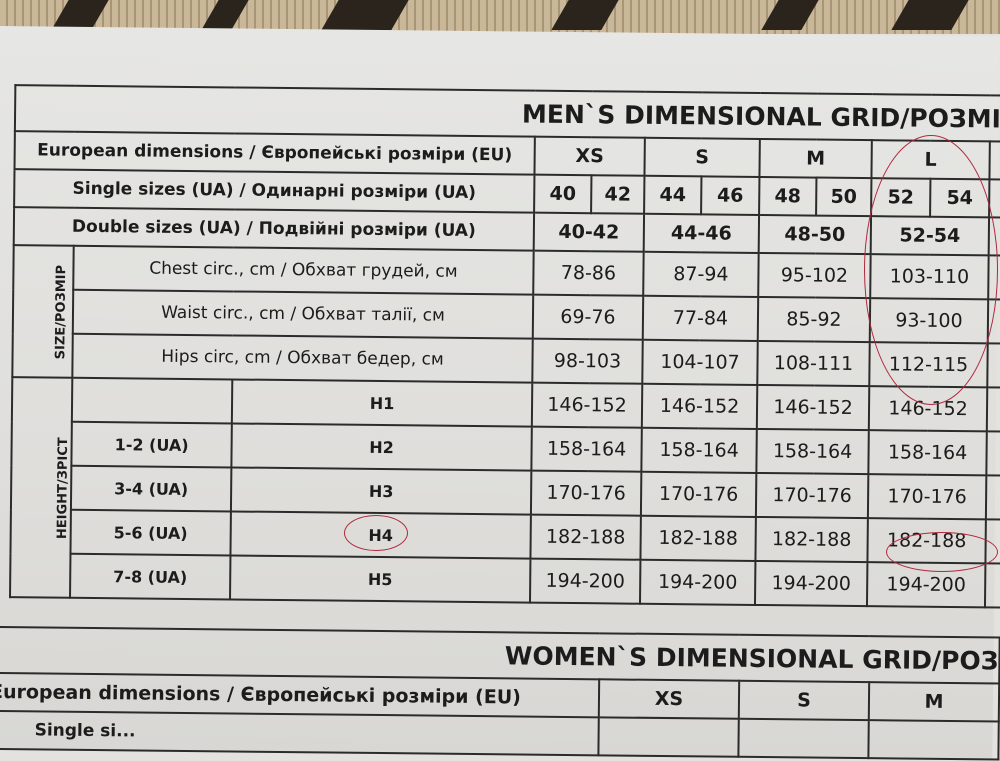 The height and width of the screenshot is (761, 1000). Describe the element at coordinates (151, 444) in the screenshot. I see `ua-height-label: 1-2 (UA)` at that location.